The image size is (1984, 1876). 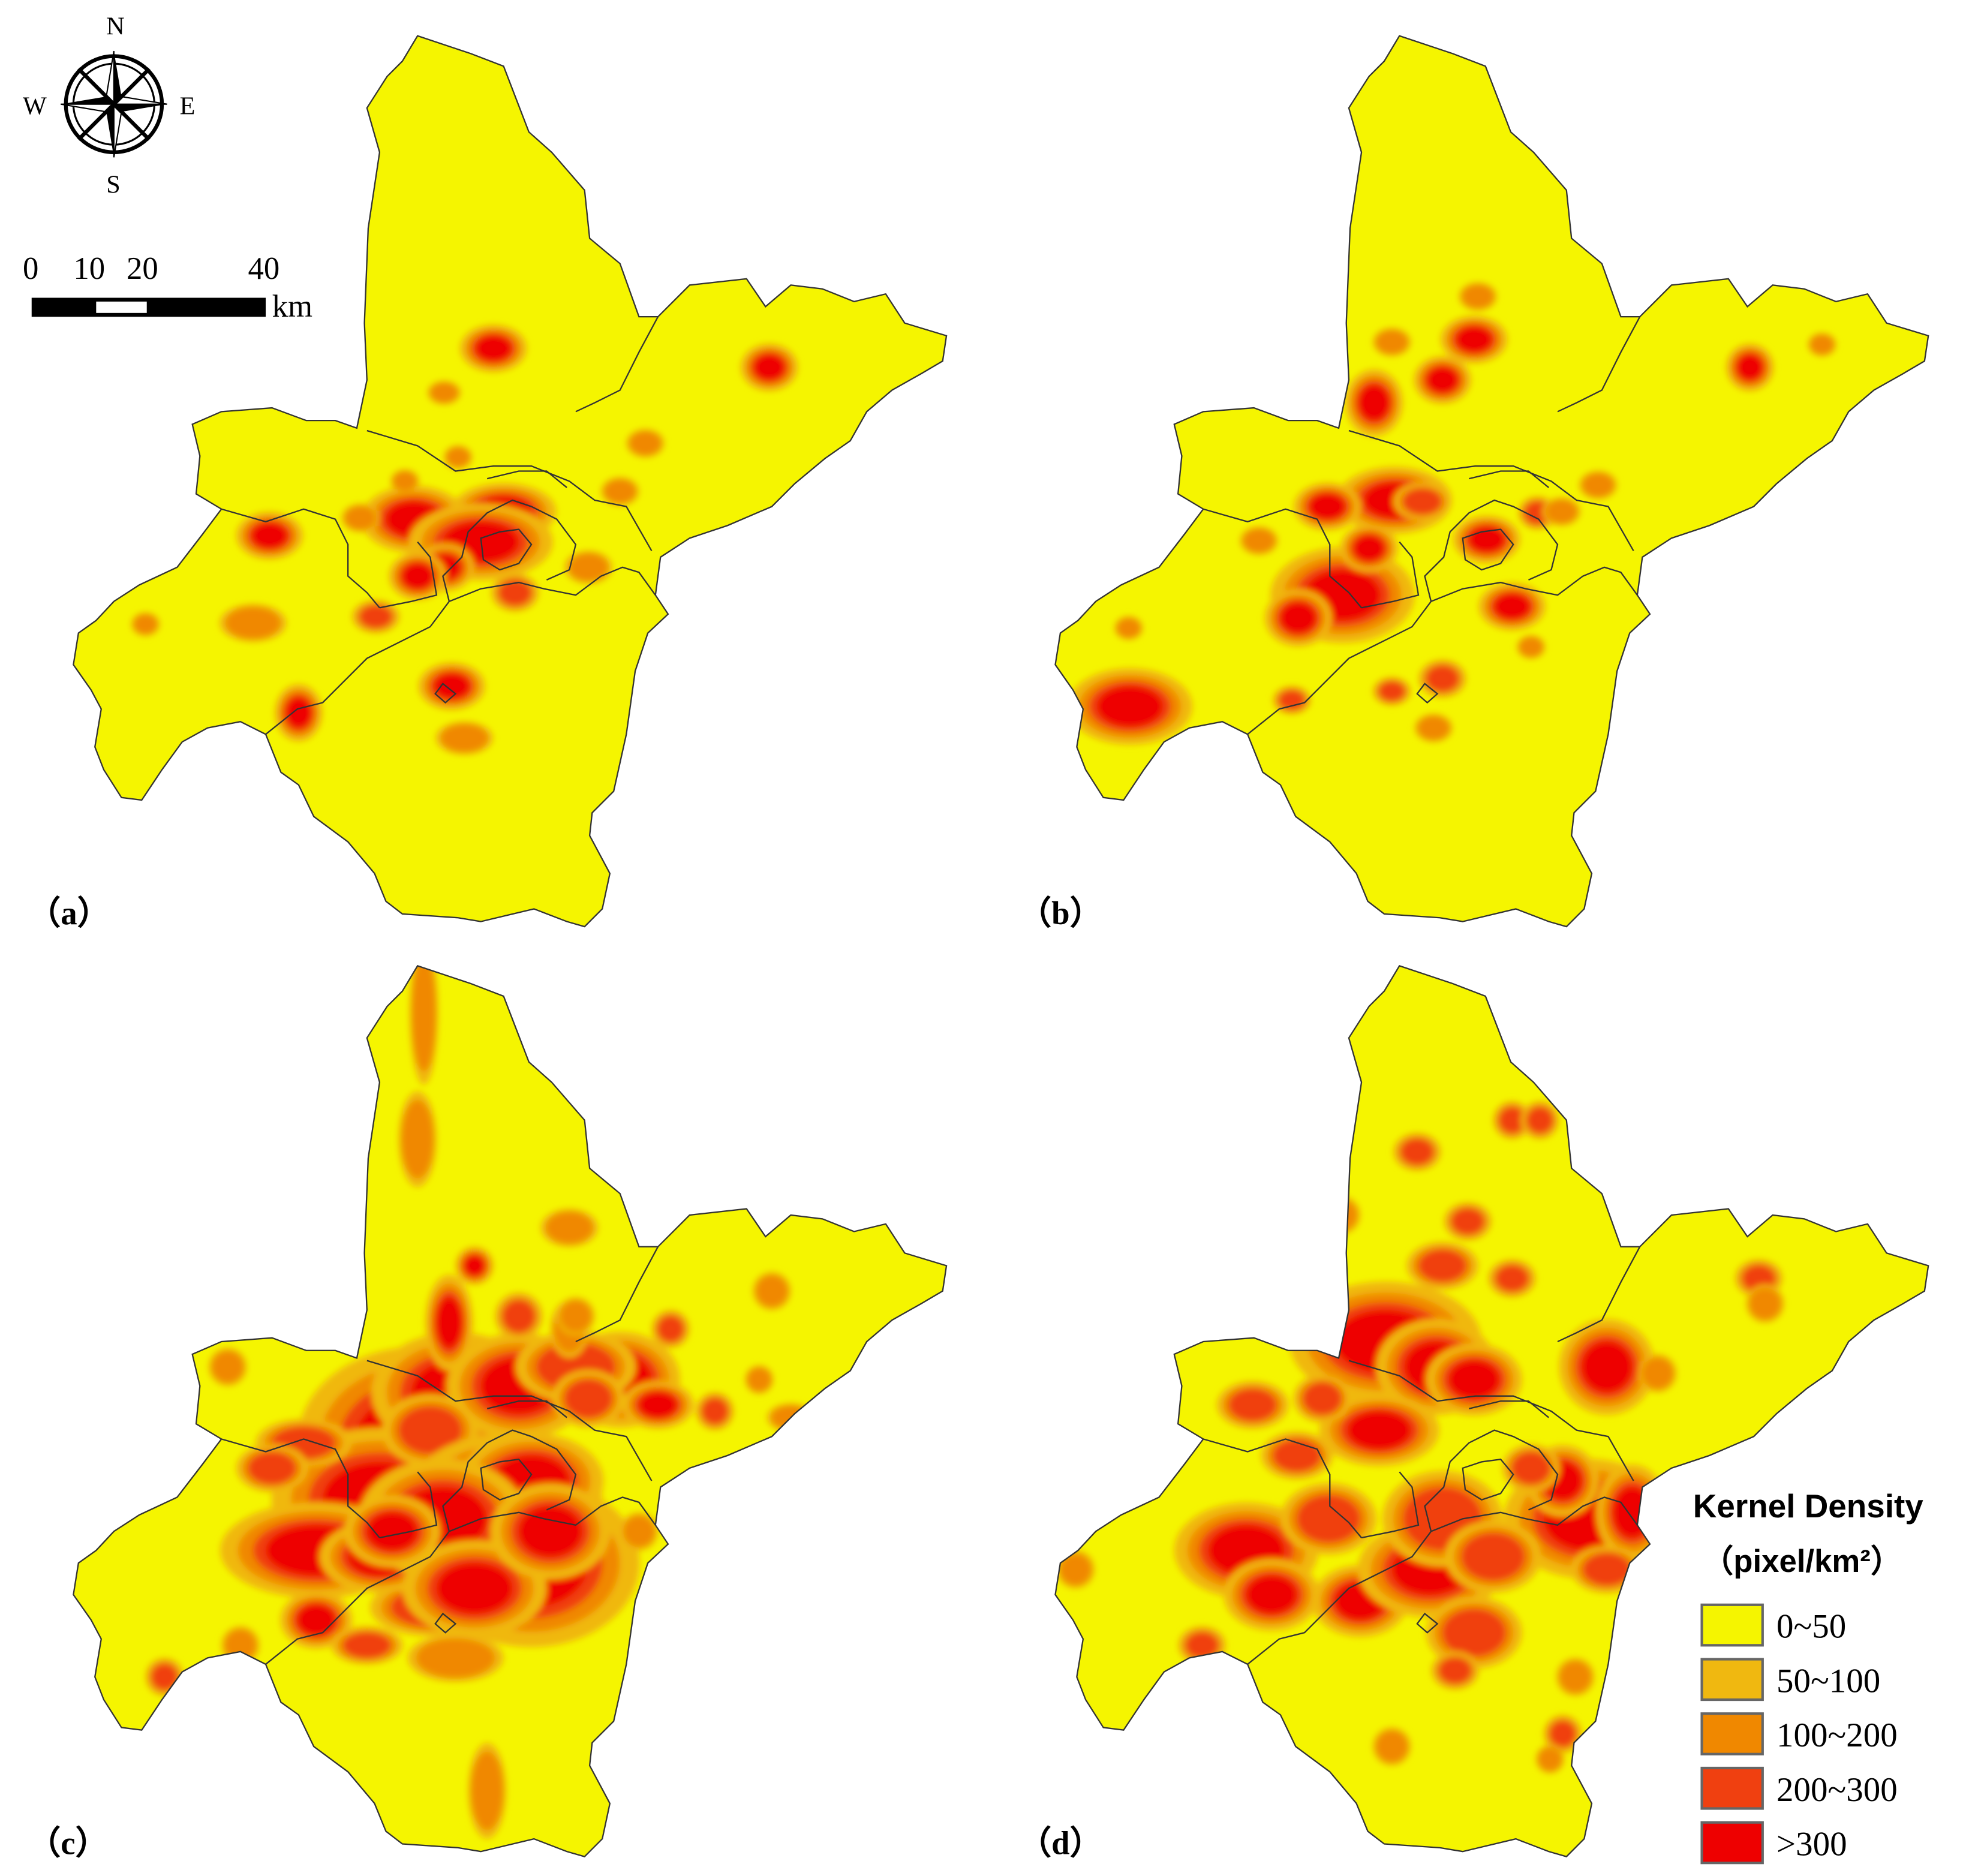 I want to click on panel-c-label: （c）, so click(x=68, y=1843).